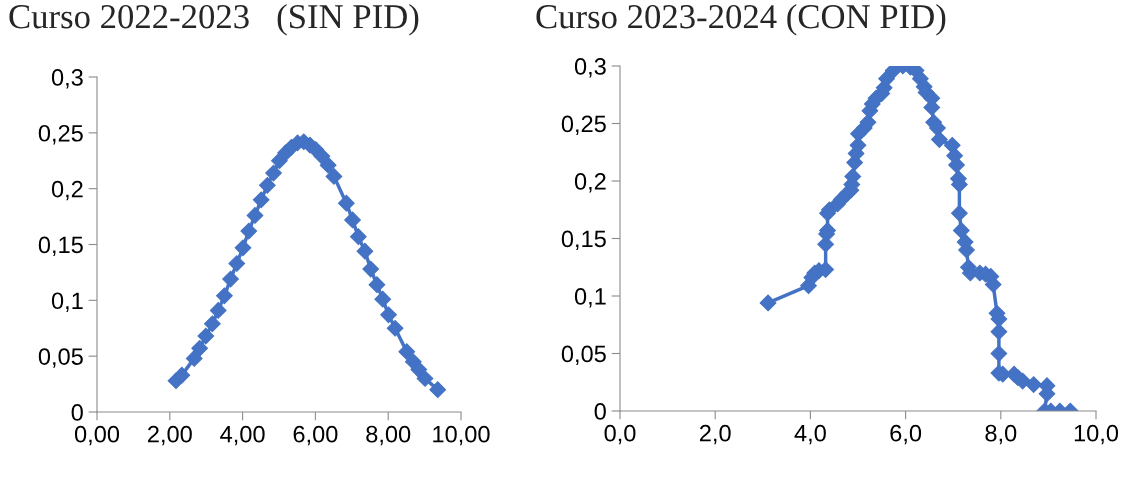 This screenshot has width=1131, height=479. What do you see at coordinates (97, 435) in the screenshot?
I see `x-tick-label: 0,00` at bounding box center [97, 435].